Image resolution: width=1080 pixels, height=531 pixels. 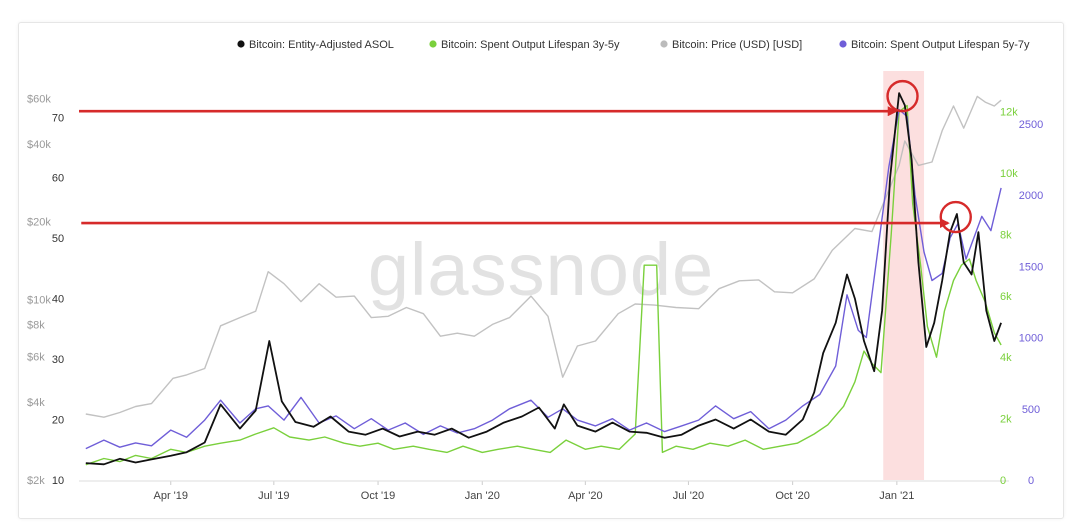 What do you see at coordinates (58, 360) in the screenshot?
I see `asol-tick-label: 30` at bounding box center [58, 360].